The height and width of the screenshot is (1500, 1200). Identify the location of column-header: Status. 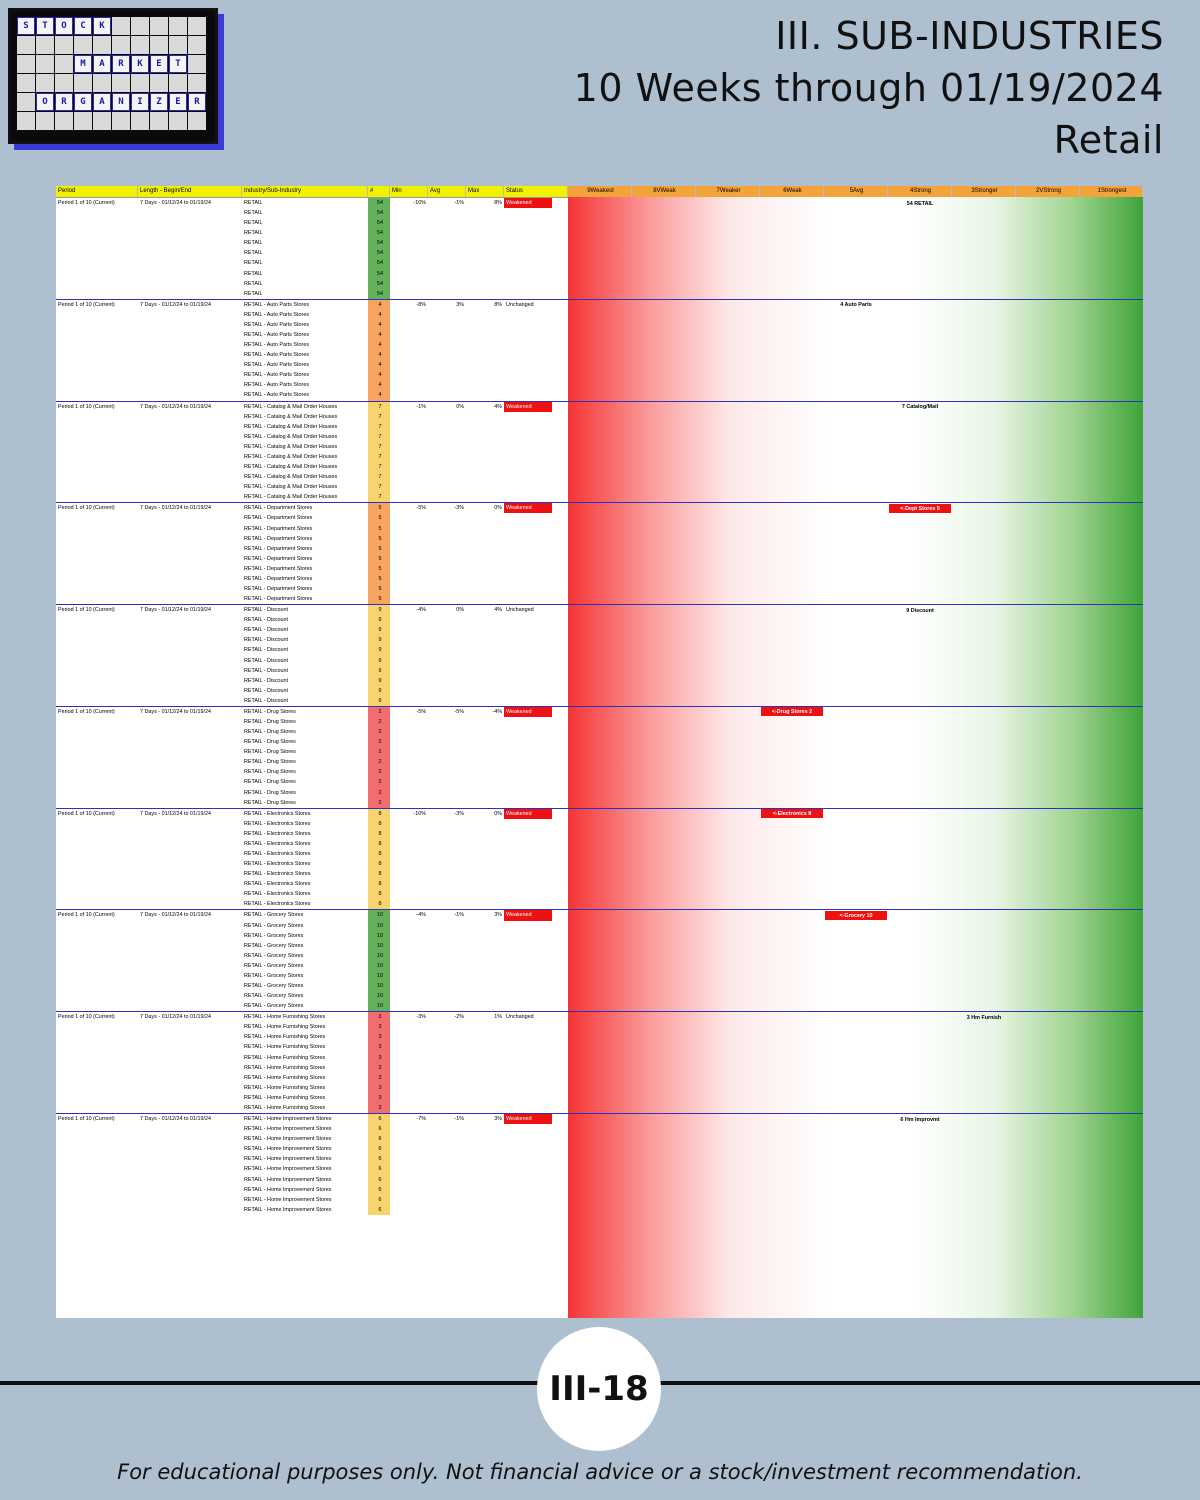
(536, 191).